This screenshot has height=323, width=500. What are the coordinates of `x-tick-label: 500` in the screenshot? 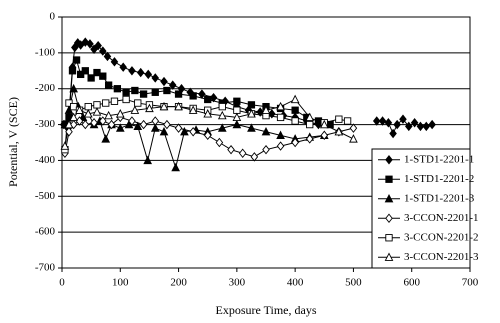 It's located at (353, 283).